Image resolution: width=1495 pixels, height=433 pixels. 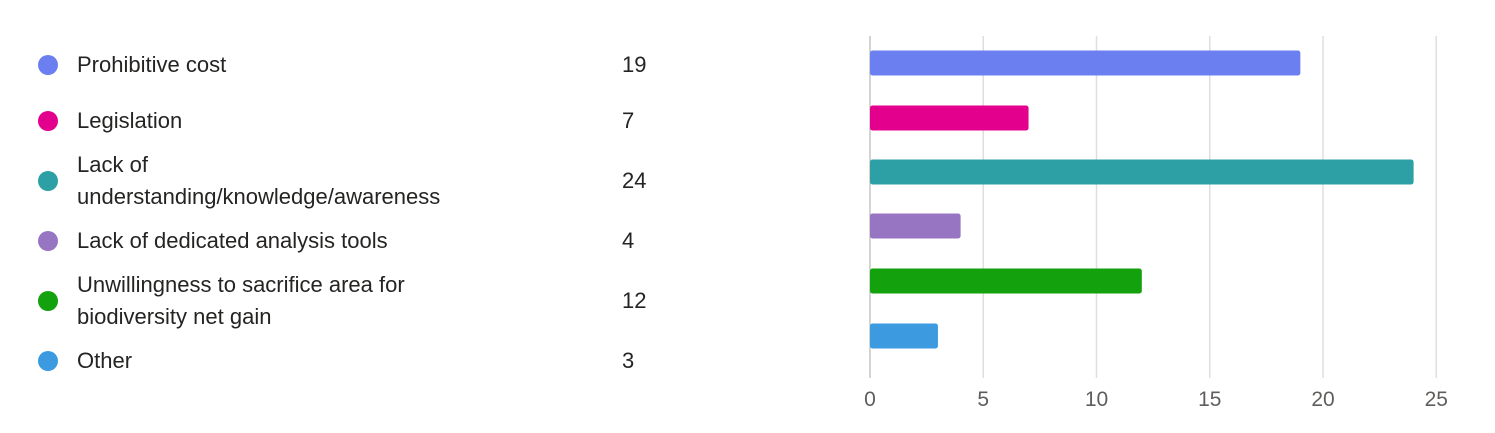 I want to click on x-tick-label: 25, so click(x=1436, y=399).